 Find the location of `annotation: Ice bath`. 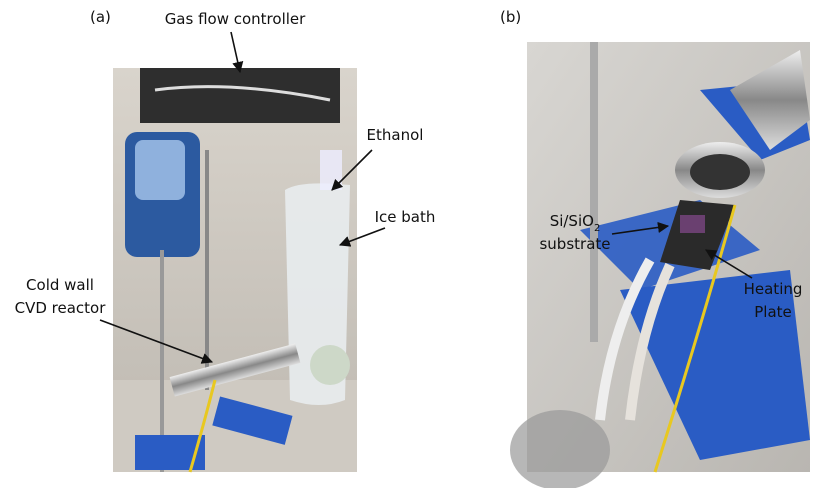

annotation: Ice bath is located at coordinates (405, 217).